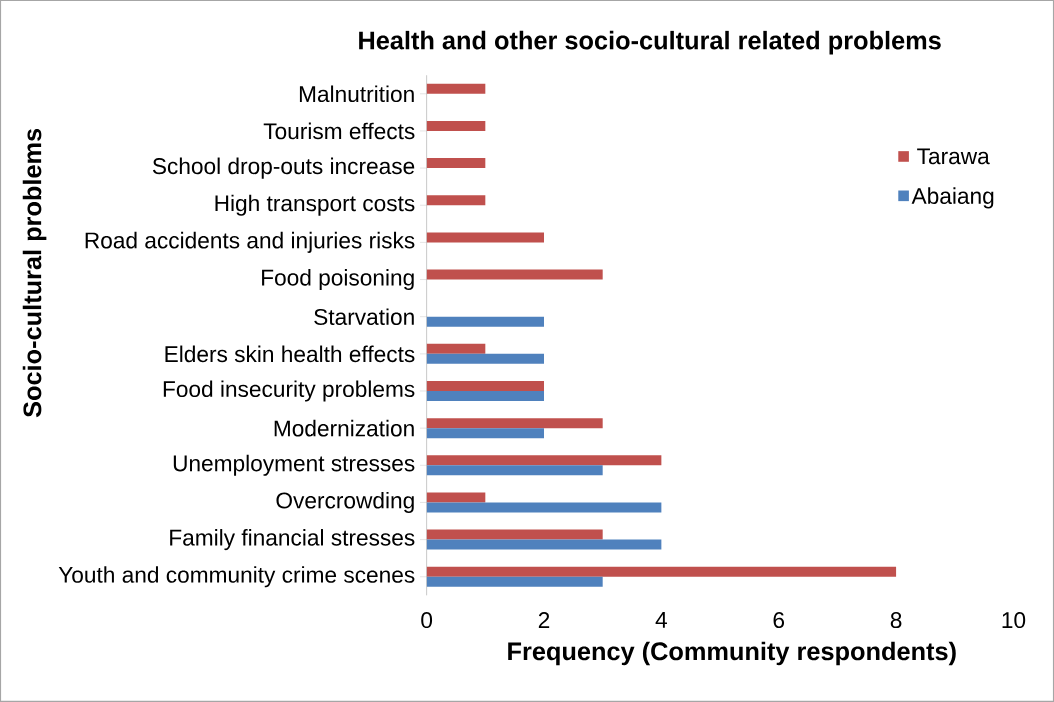 Image resolution: width=1054 pixels, height=702 pixels. I want to click on y-tick-label: Overcrowding, so click(345, 502).